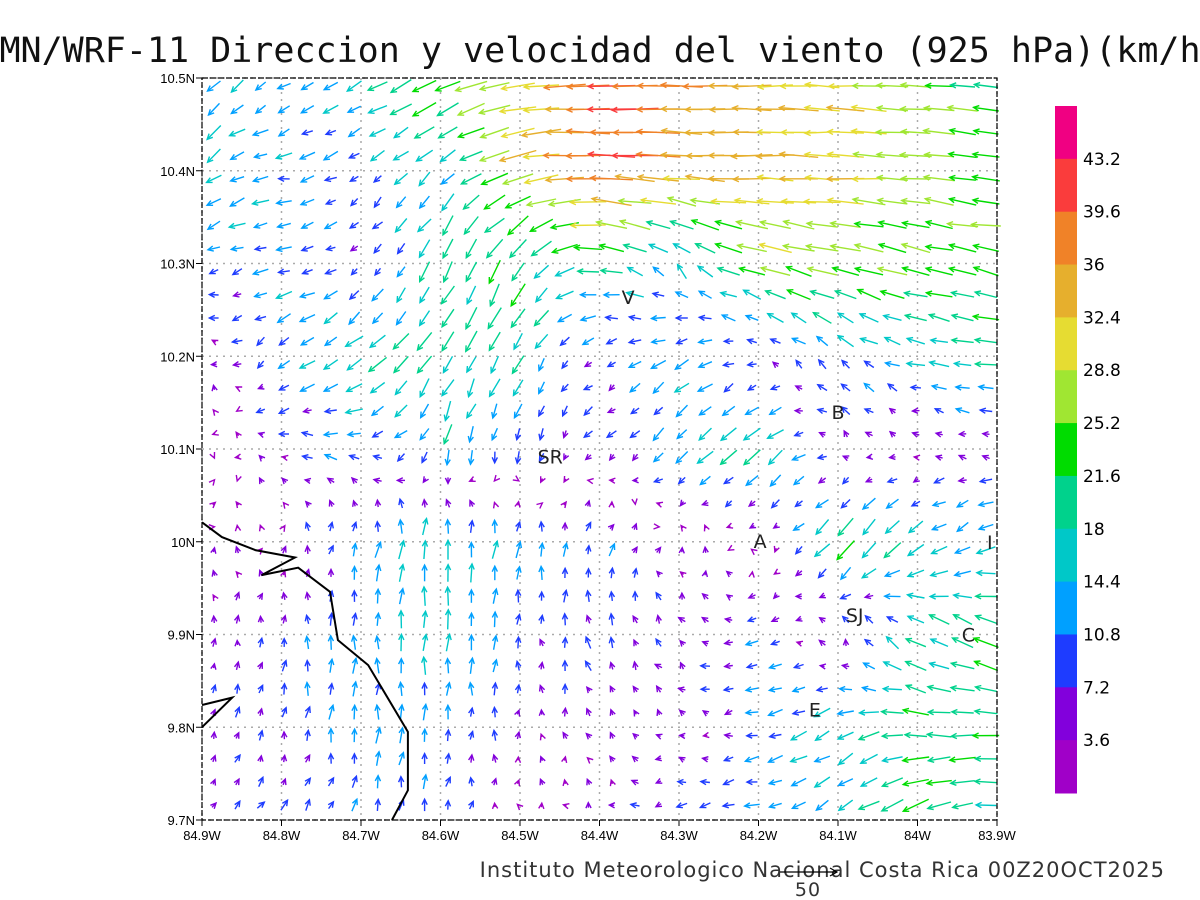  Describe the element at coordinates (990, 543) in the screenshot. I see `place-label: I` at that location.